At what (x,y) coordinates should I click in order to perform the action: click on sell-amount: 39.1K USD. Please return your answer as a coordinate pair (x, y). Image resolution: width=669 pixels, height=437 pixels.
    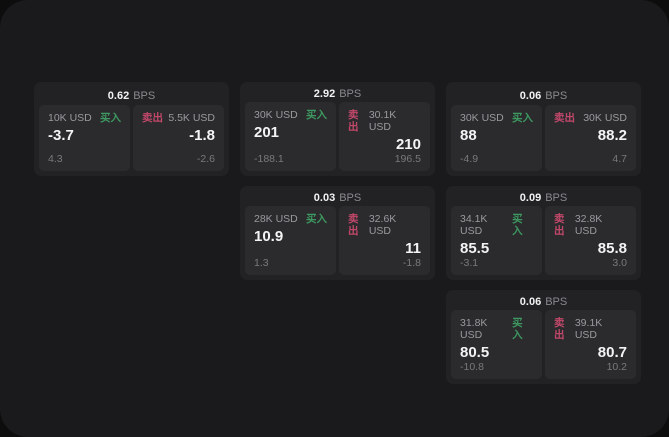
    Looking at the image, I should click on (588, 329).